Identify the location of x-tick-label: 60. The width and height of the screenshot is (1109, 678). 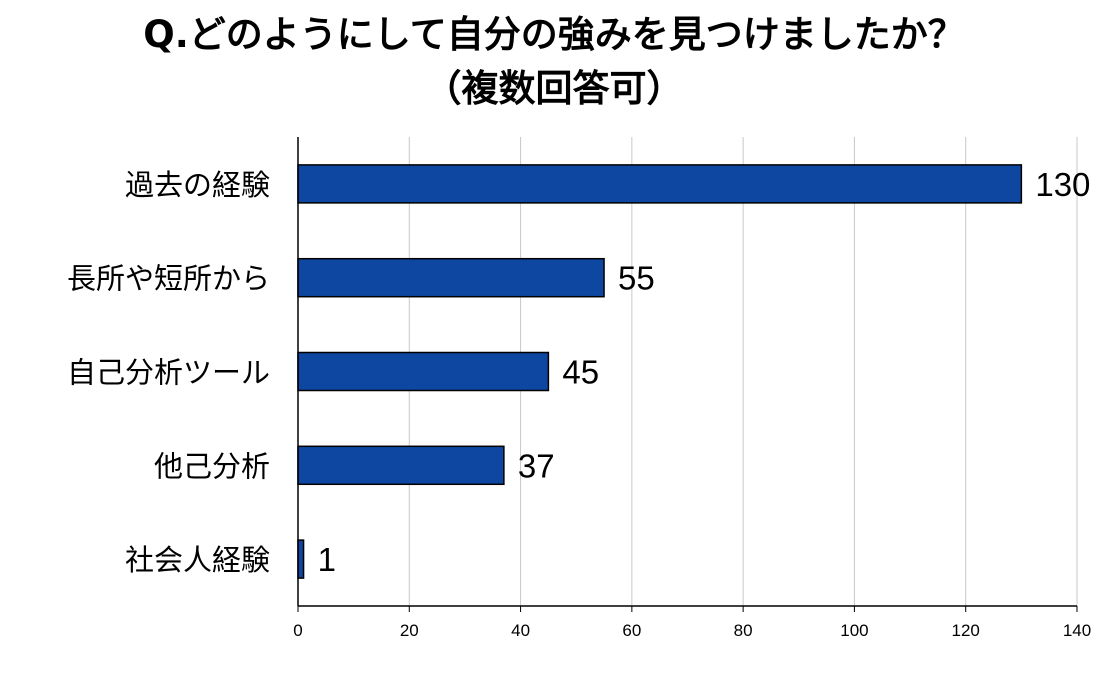
(631, 630).